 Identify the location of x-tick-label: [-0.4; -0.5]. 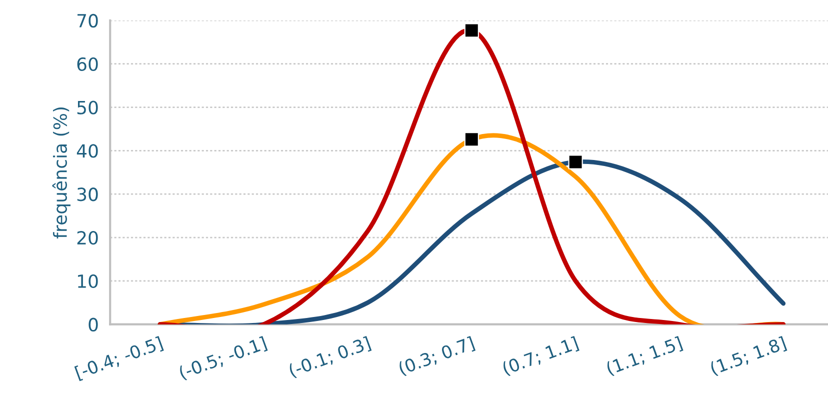
(119, 359).